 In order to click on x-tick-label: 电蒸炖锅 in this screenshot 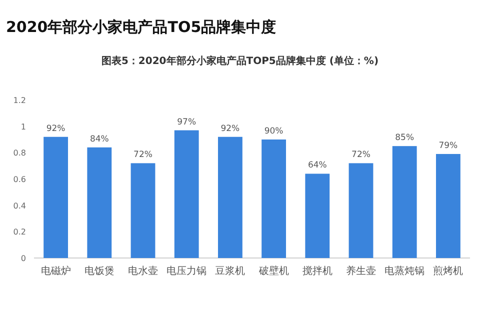, I will do `click(404, 271)`.